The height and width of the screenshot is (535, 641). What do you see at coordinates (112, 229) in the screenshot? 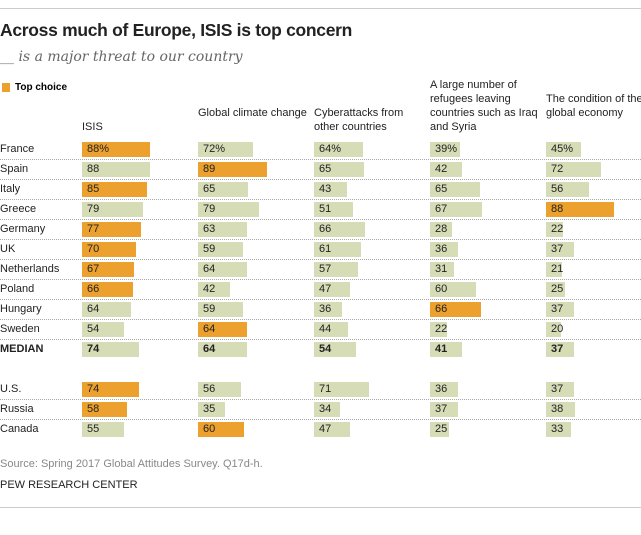
I see `bar: 77` at bounding box center [112, 229].